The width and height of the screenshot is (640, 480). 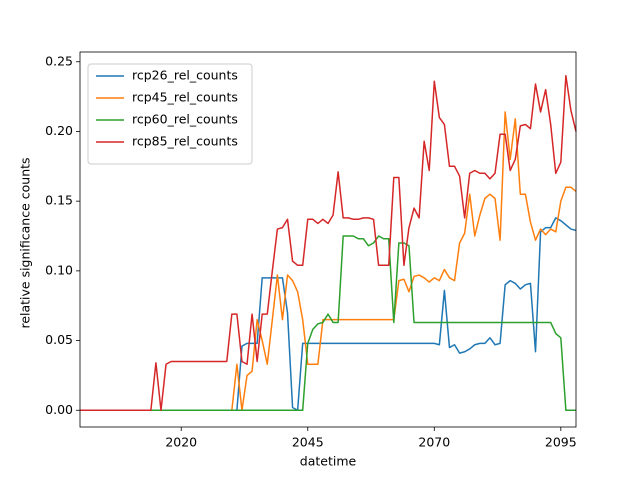 I want to click on y-tick-label: 0.10, so click(x=59, y=269).